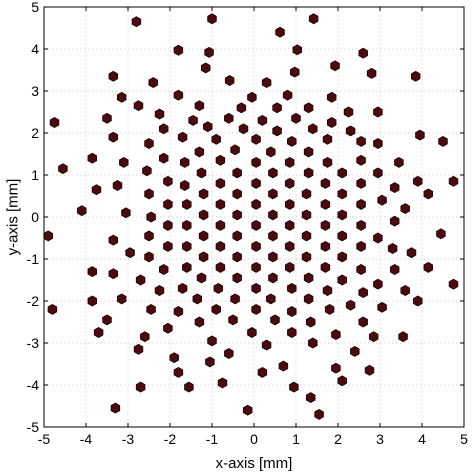 This screenshot has width=474, height=474. Describe the element at coordinates (338, 439) in the screenshot. I see `x-tick-label: 2` at that location.